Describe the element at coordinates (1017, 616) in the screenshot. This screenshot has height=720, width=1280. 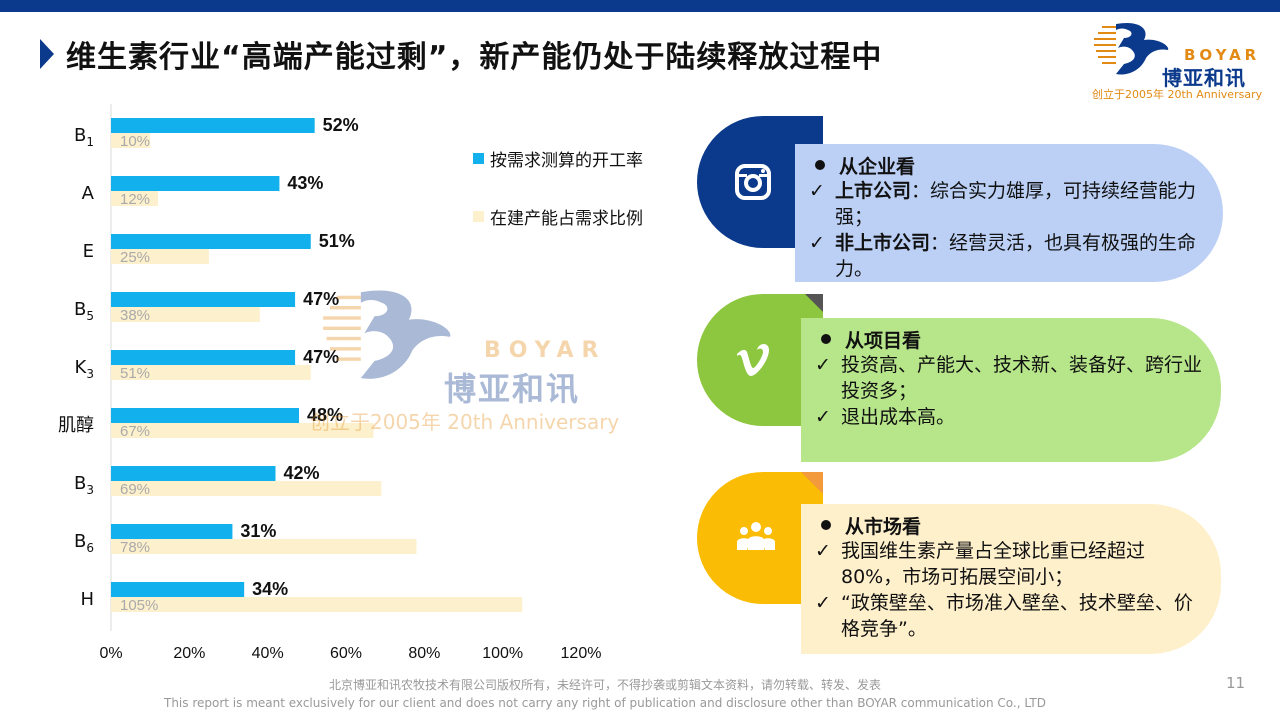
I see `item-text: “政策壁垒、市场准入壁垒、技术壁垒、价格竞争”。` at that location.